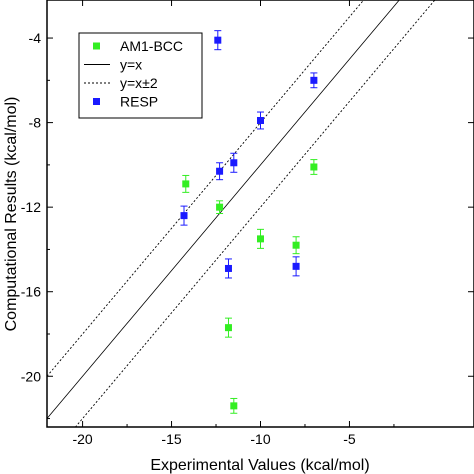 This screenshot has height=474, width=474. I want to click on x-tick-label: -20, so click(82, 439).